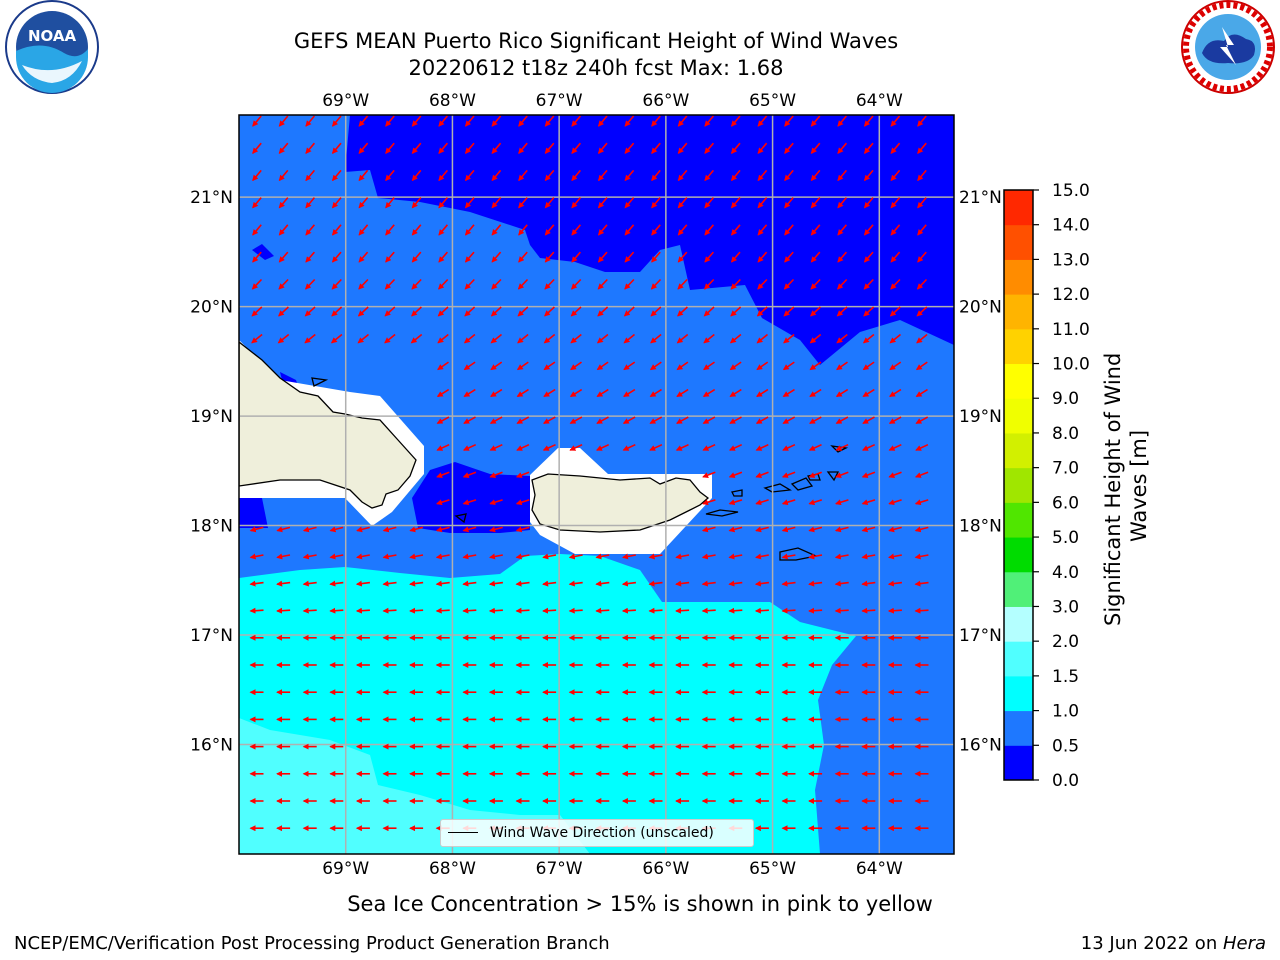 The width and height of the screenshot is (1280, 960). Describe the element at coordinates (1173, 943) in the screenshot. I see `footer-date: 13 Jun 2022 on Hera` at that location.